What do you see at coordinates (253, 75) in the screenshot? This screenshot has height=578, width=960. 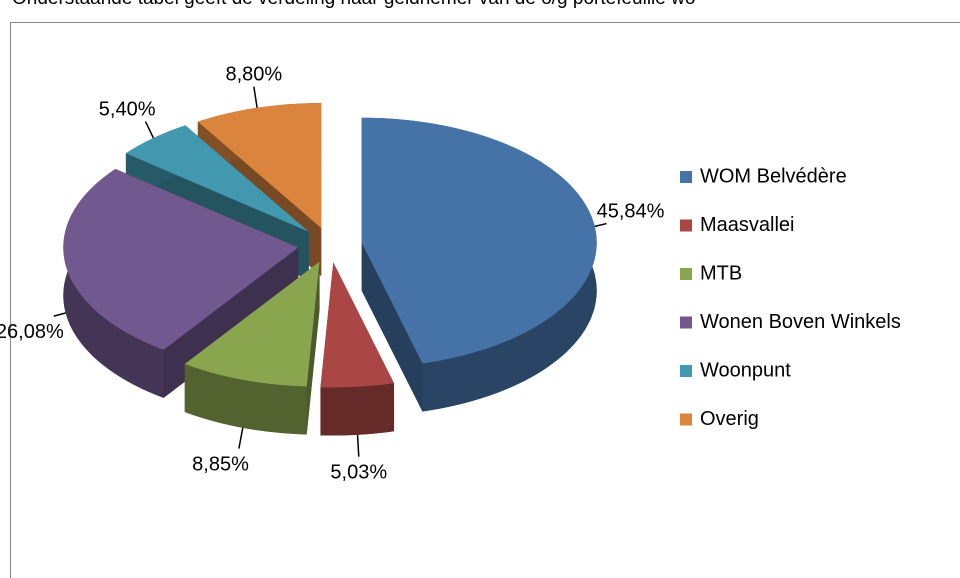 I see `data-label: 8,80%` at bounding box center [253, 75].